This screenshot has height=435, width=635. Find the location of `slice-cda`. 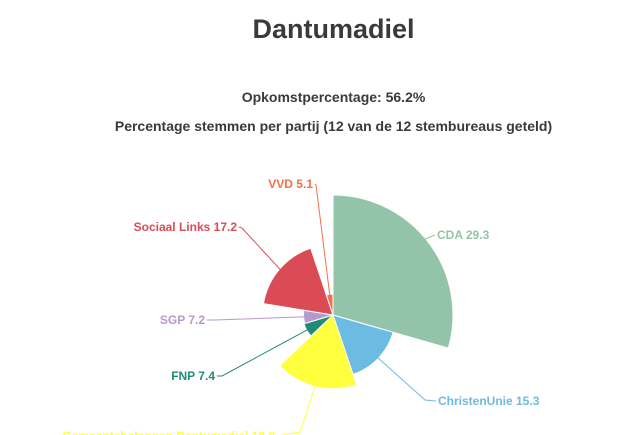

slice-cda is located at coordinates (393, 271).